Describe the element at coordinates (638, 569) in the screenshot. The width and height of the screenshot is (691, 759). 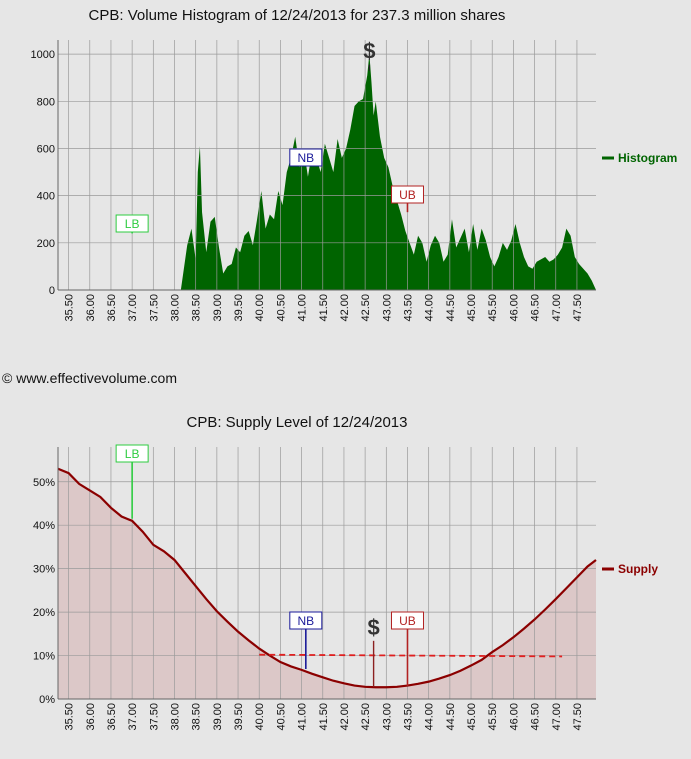
I see `legend-label: Supply` at that location.